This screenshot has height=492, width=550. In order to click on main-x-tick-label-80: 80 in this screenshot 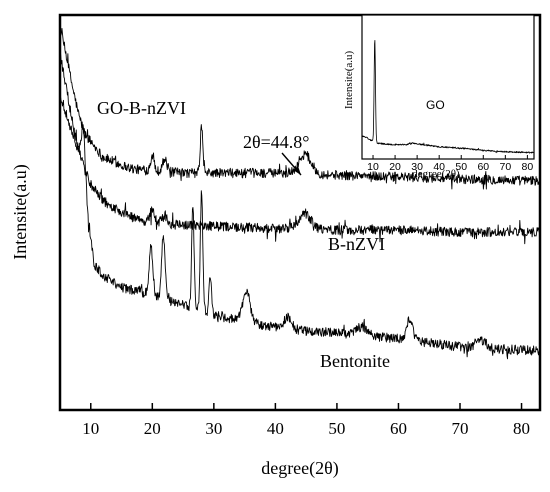, I will do `click(521, 428)`.